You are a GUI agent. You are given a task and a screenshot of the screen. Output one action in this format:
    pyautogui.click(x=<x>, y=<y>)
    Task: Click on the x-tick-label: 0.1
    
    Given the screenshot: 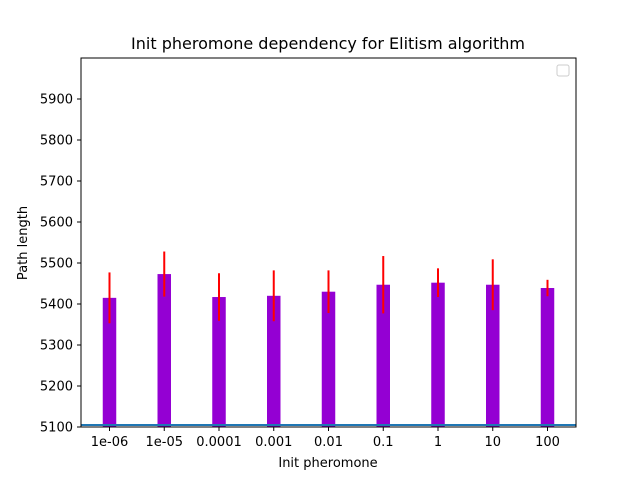 What is the action you would take?
    pyautogui.click(x=383, y=442)
    